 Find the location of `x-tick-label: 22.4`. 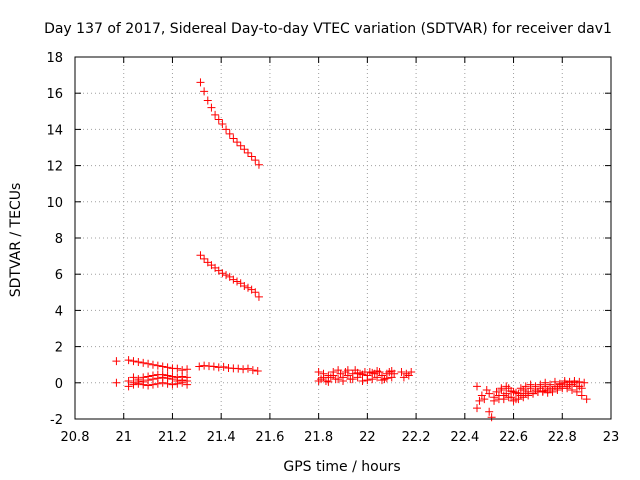

x-tick-label: 22.4 is located at coordinates (464, 437).